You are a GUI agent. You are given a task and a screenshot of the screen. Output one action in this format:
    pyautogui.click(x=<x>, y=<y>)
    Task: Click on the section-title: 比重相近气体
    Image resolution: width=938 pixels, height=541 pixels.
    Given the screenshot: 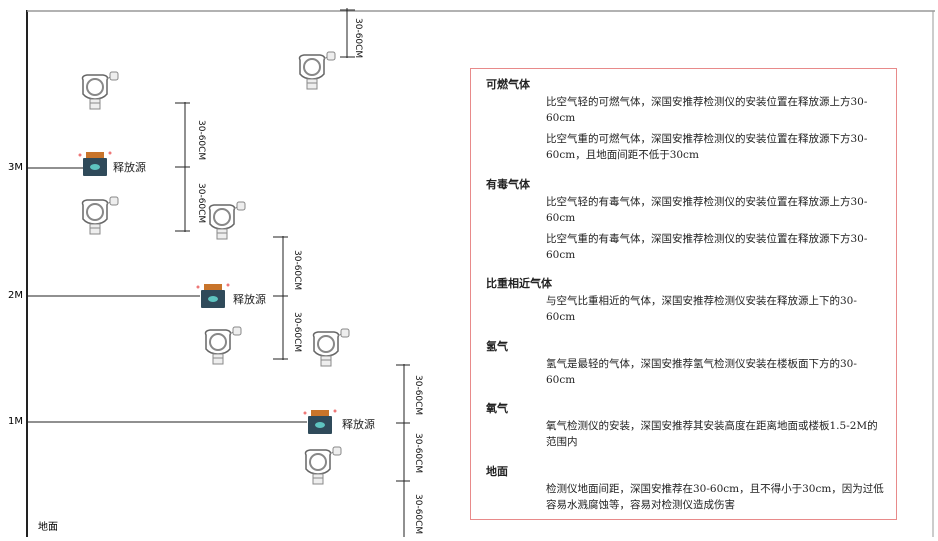 What is the action you would take?
    pyautogui.click(x=519, y=284)
    